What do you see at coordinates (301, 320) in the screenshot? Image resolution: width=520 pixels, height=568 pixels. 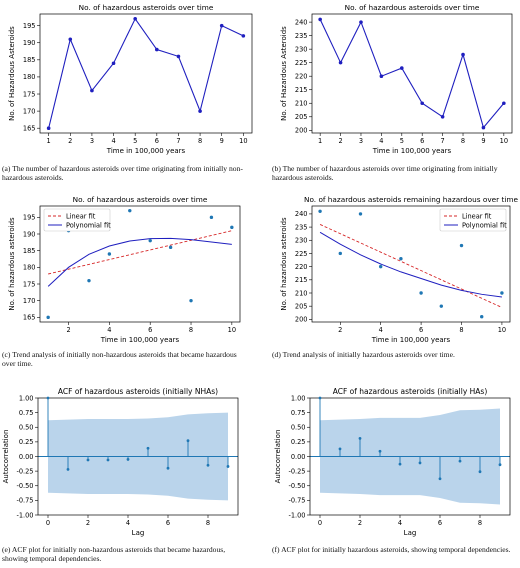 I see `y-tick-label: 200` at bounding box center [301, 320].